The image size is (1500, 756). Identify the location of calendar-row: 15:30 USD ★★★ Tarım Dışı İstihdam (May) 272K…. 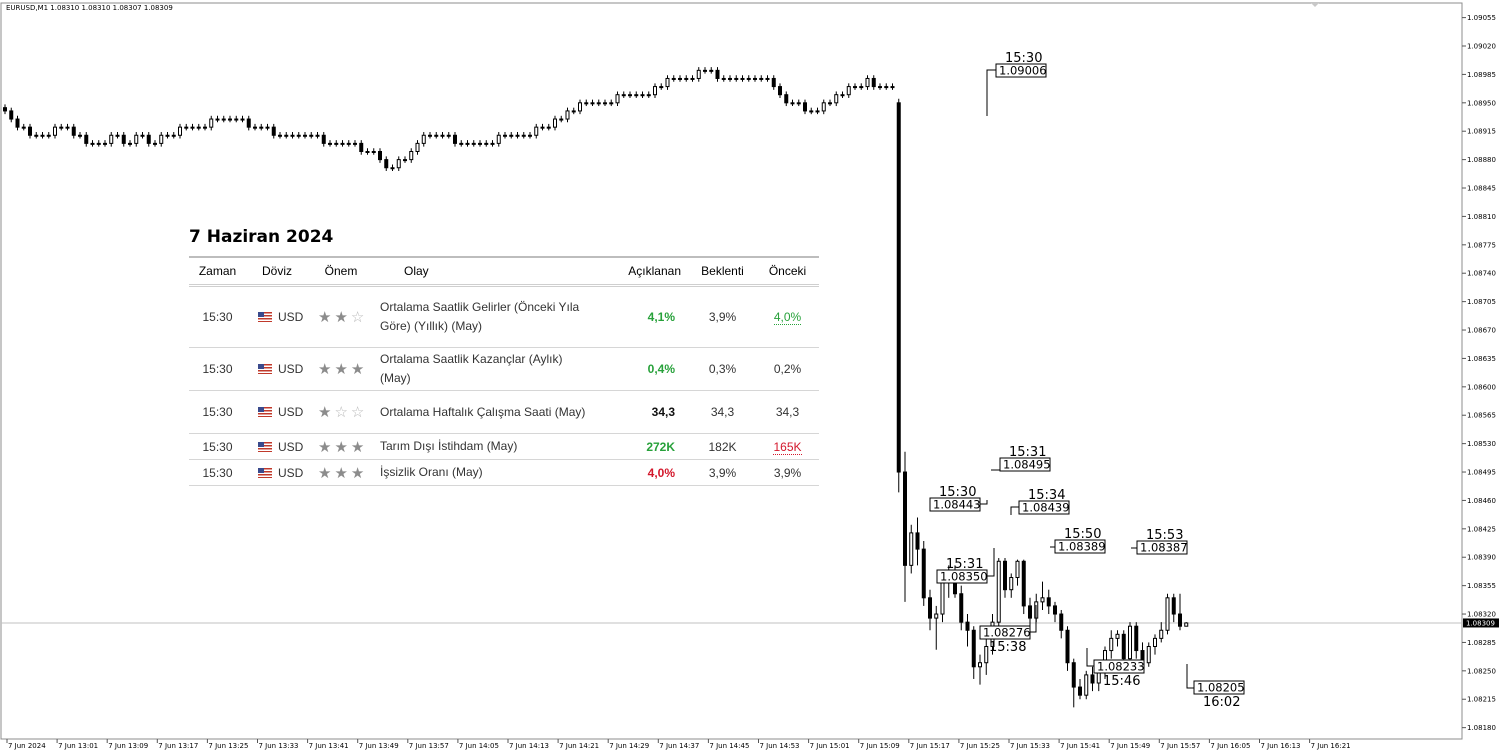
(504, 446).